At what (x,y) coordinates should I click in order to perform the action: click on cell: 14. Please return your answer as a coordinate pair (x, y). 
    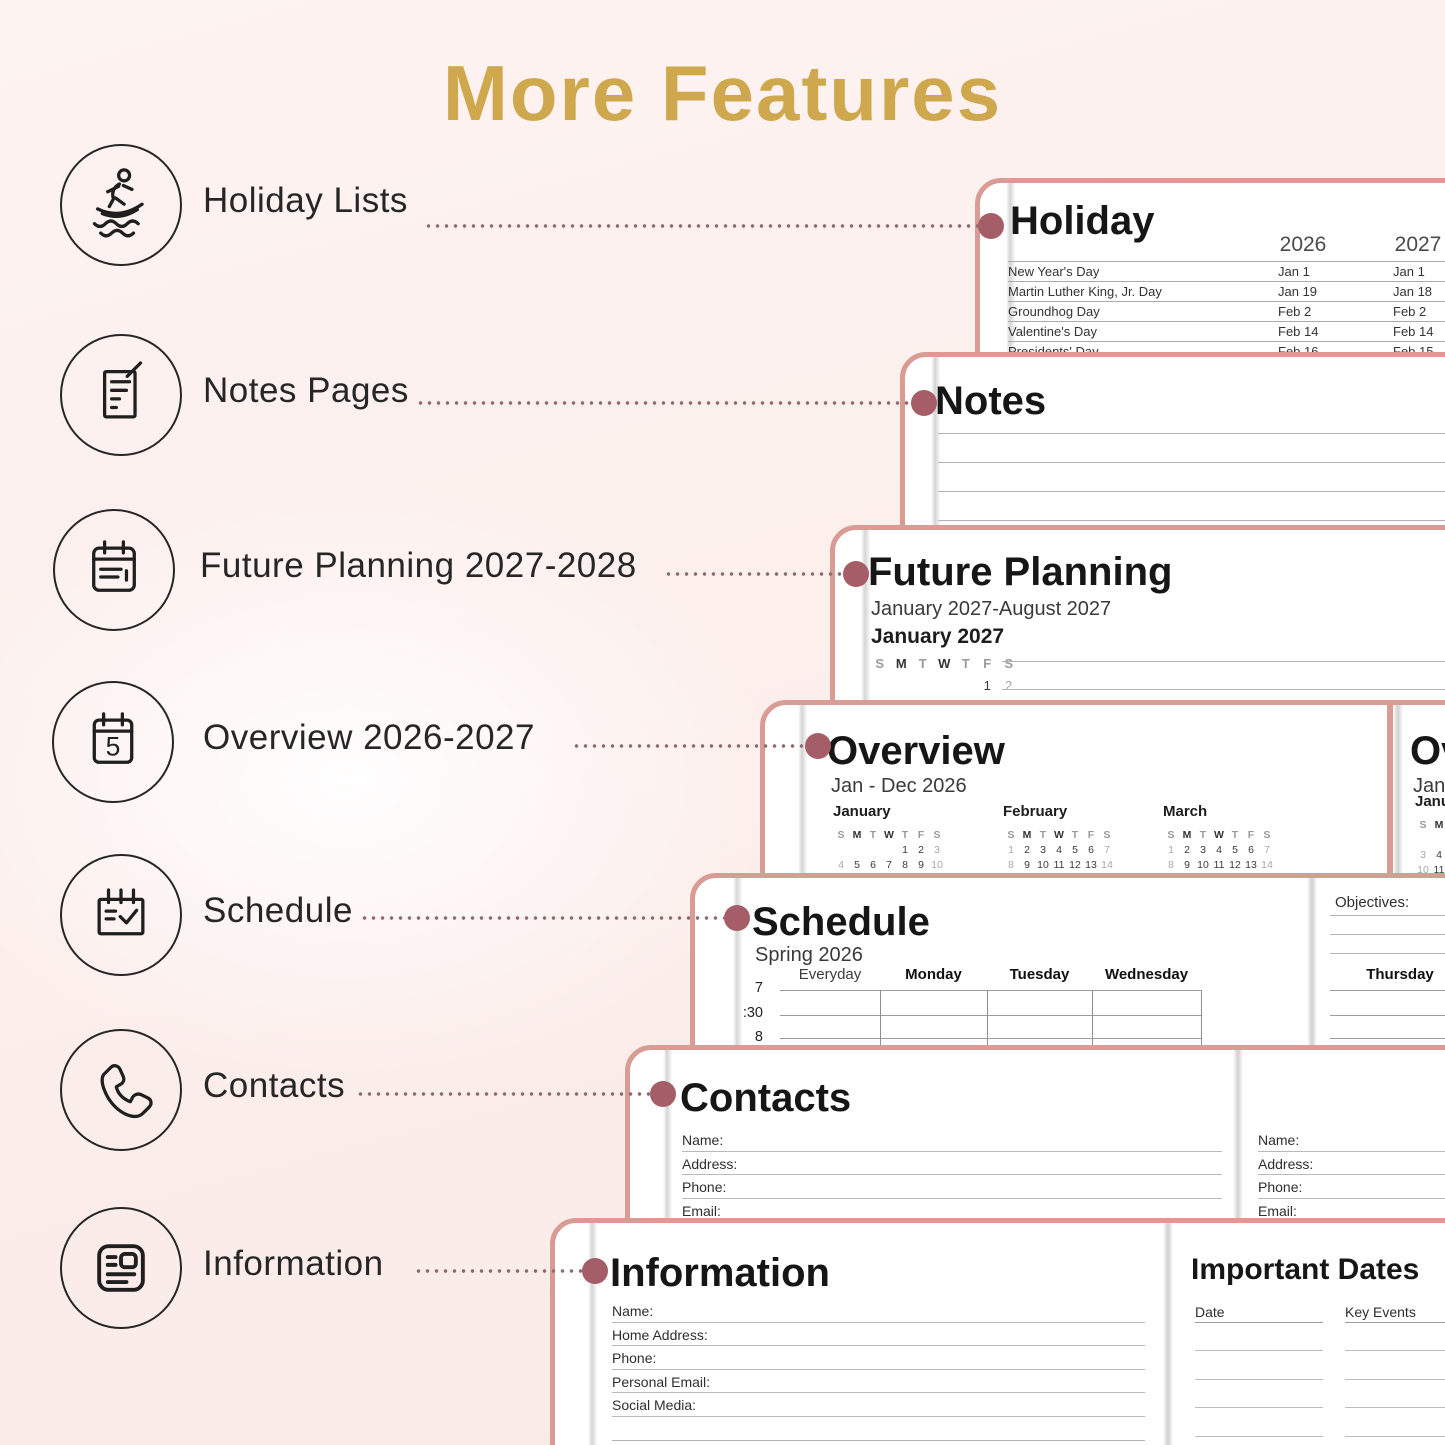
    Looking at the image, I should click on (1267, 865).